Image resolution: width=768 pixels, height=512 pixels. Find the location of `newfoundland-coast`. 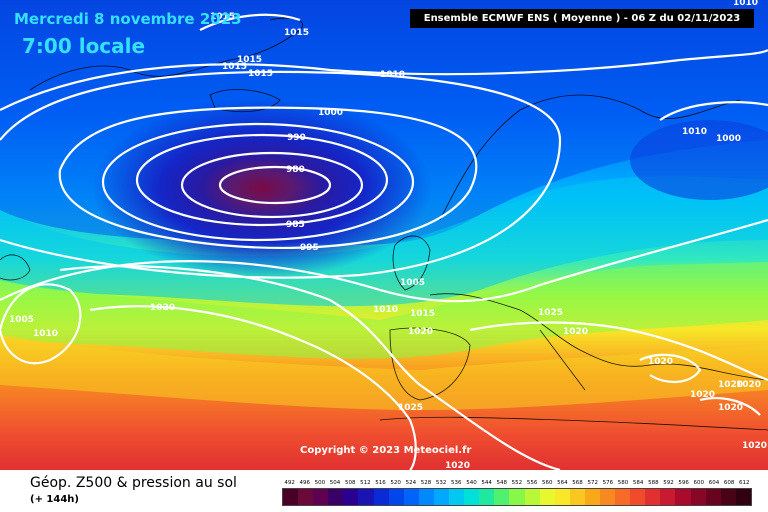

newfoundland-coast is located at coordinates (15, 267).